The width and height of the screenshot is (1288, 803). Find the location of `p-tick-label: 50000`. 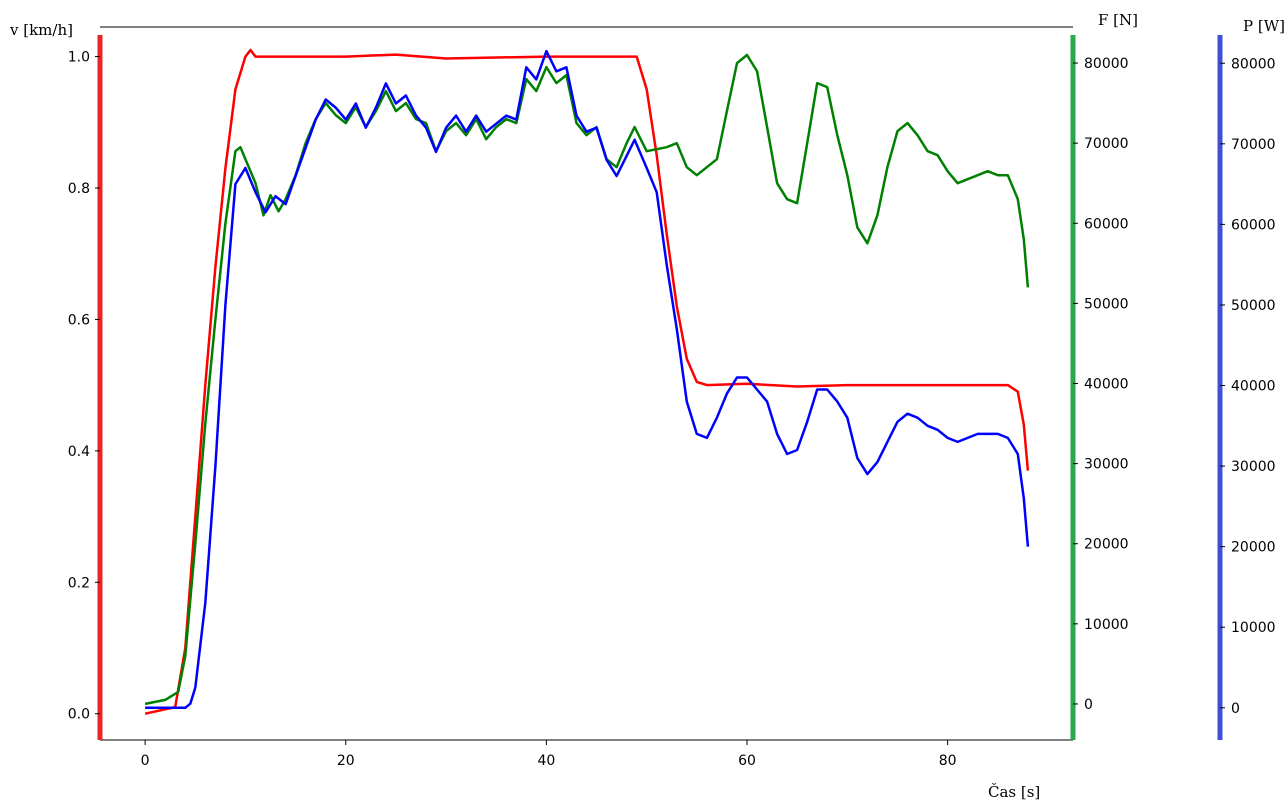

p-tick-label: 50000 is located at coordinates (1253, 306).